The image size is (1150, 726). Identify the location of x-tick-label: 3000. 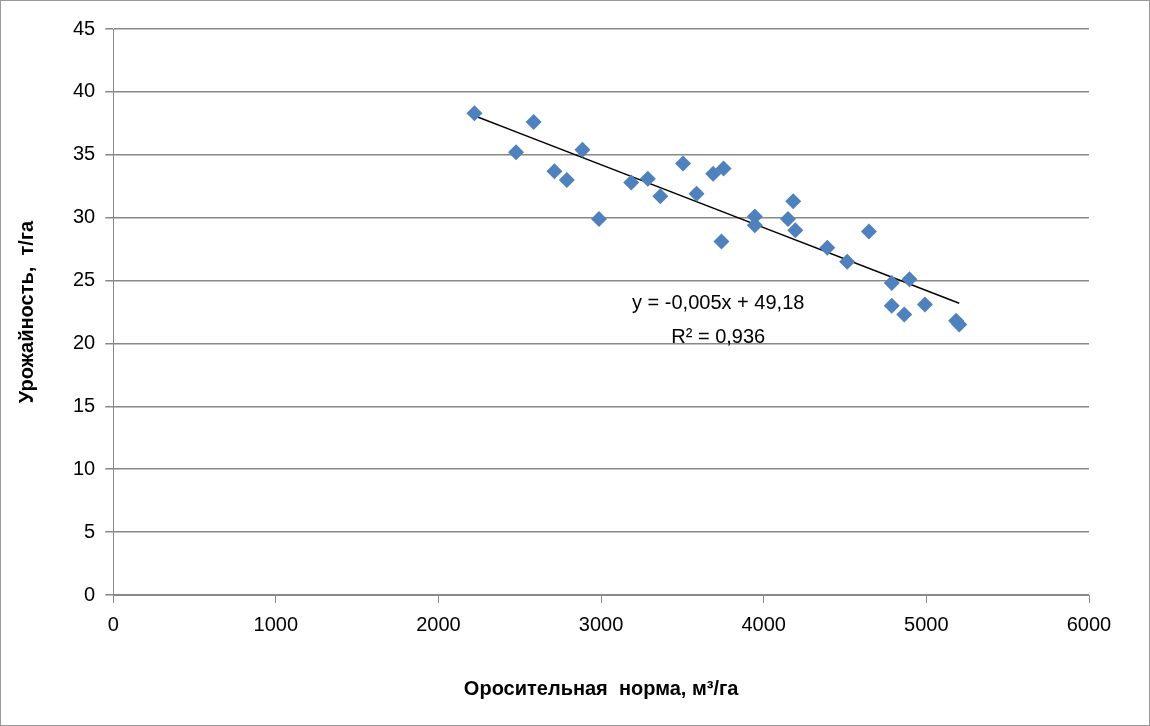
(601, 623).